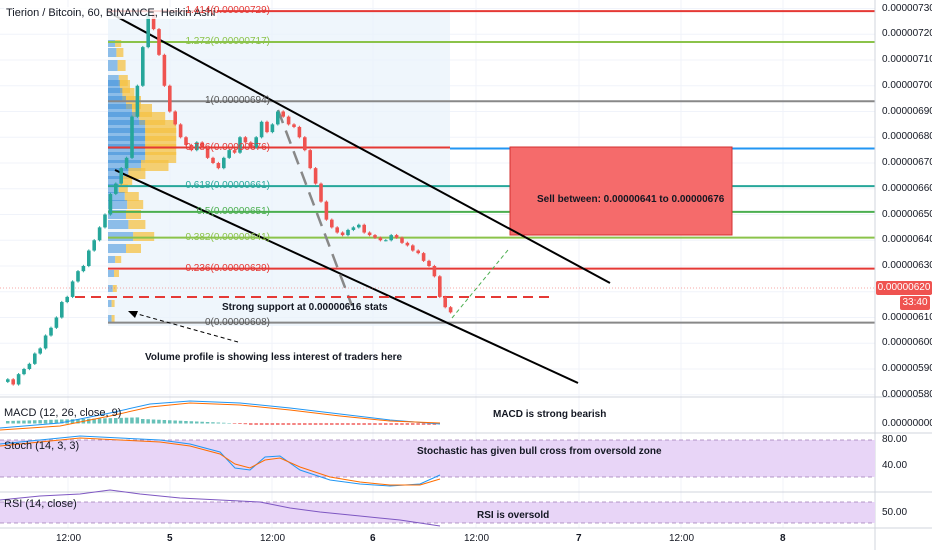  I want to click on time-tick: 6, so click(373, 538).